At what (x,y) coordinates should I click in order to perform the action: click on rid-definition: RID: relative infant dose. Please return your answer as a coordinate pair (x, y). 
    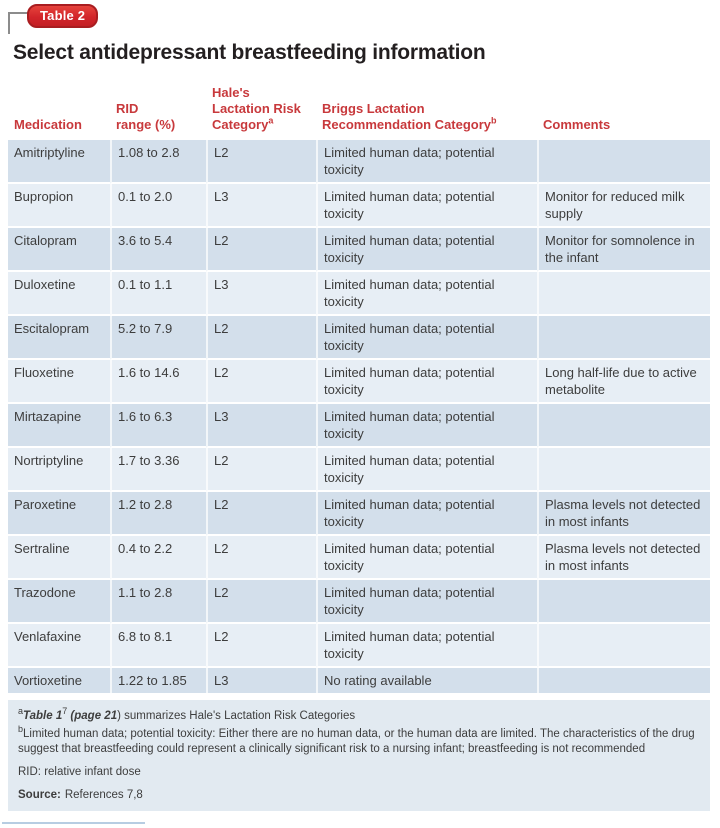
    Looking at the image, I should click on (79, 772).